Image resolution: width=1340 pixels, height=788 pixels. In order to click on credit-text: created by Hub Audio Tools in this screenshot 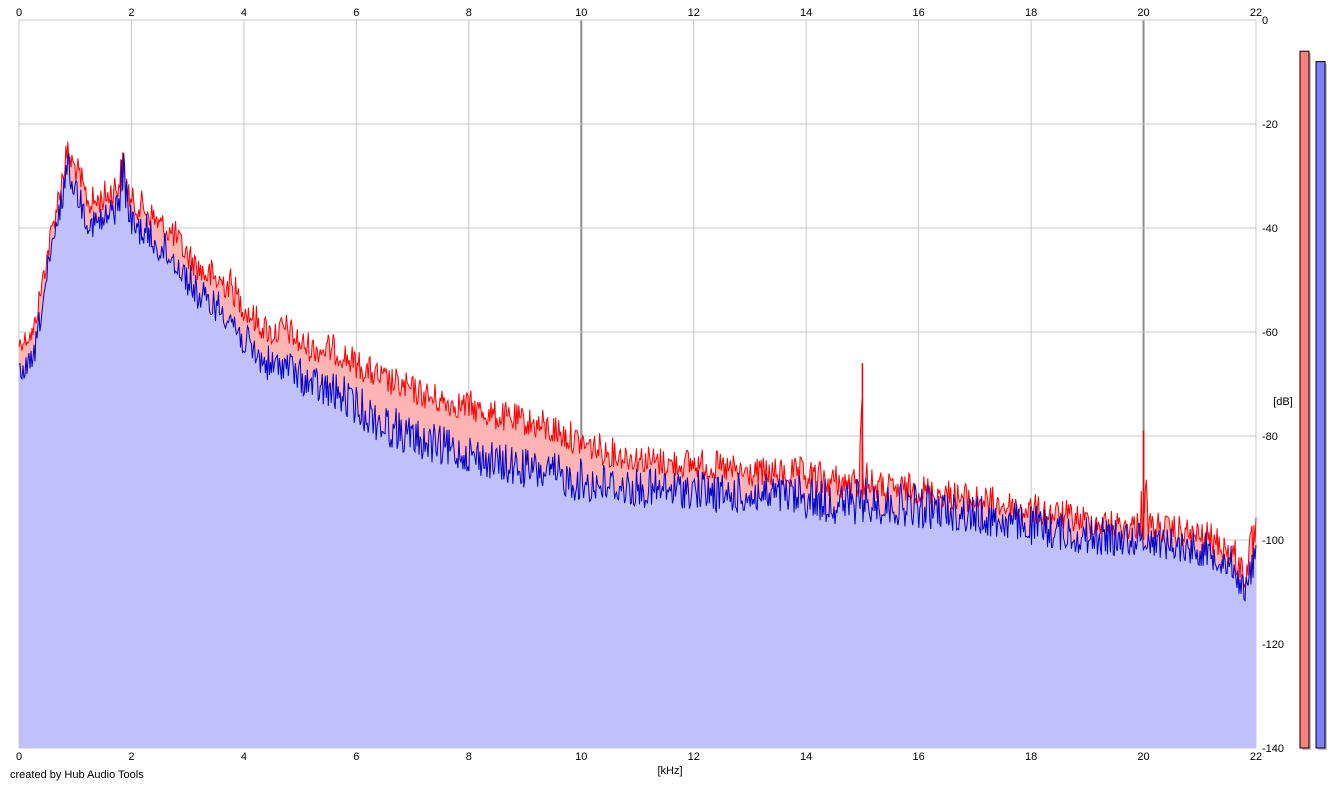, I will do `click(77, 775)`.